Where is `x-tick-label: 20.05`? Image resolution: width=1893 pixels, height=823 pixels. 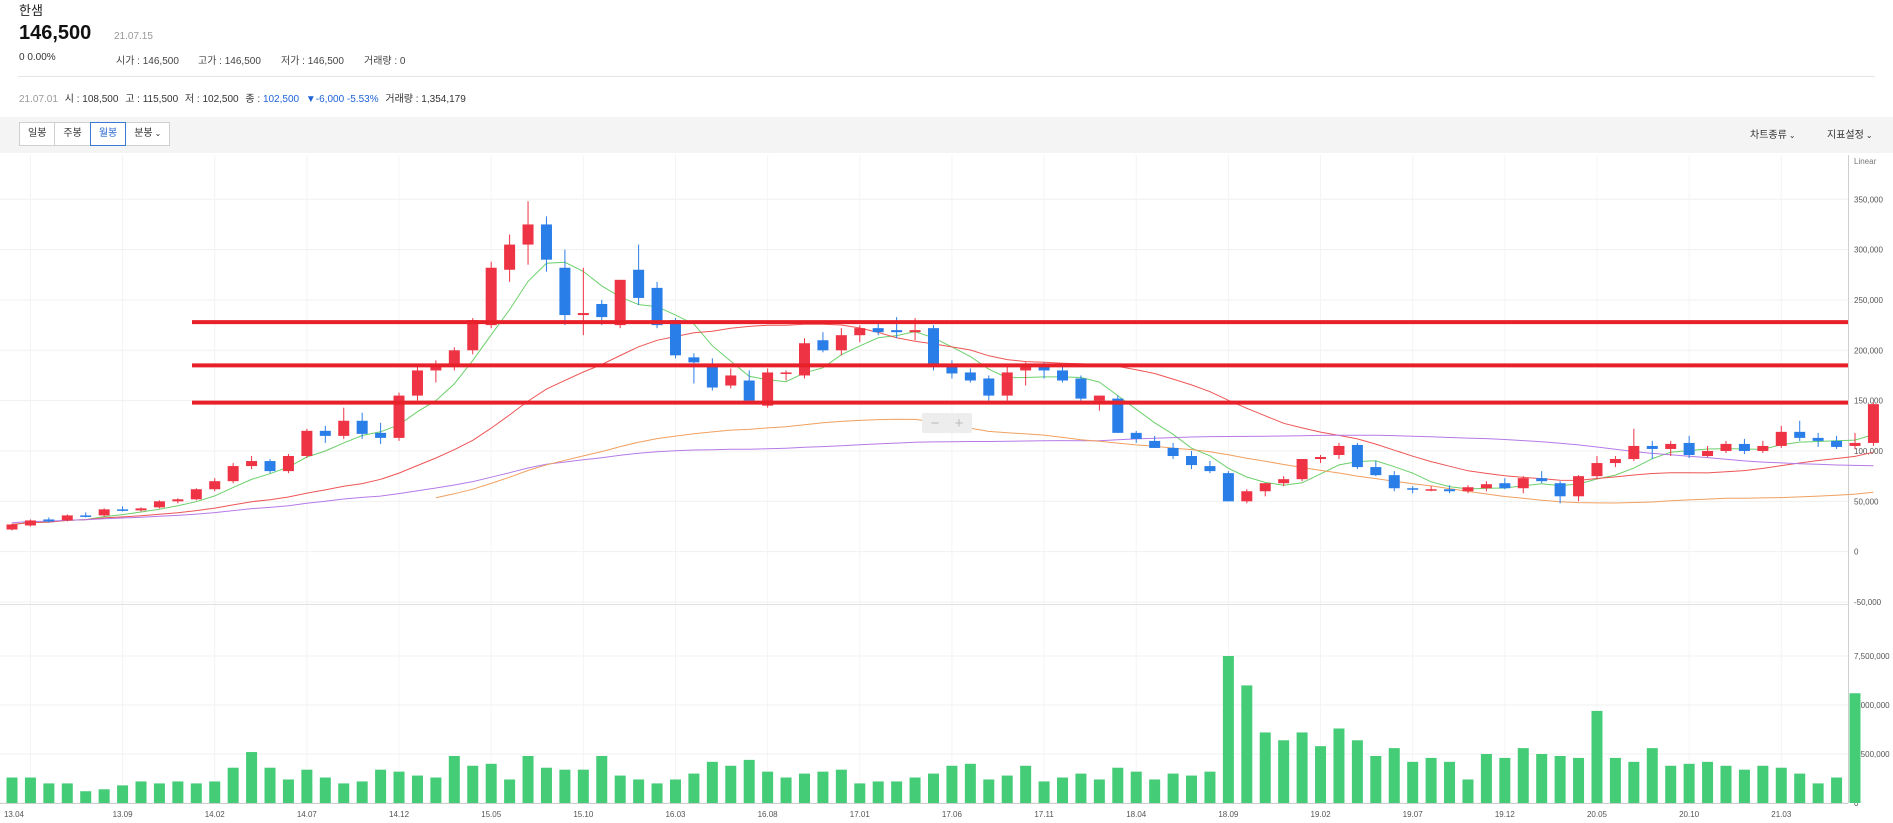 x-tick-label: 20.05 is located at coordinates (1597, 814).